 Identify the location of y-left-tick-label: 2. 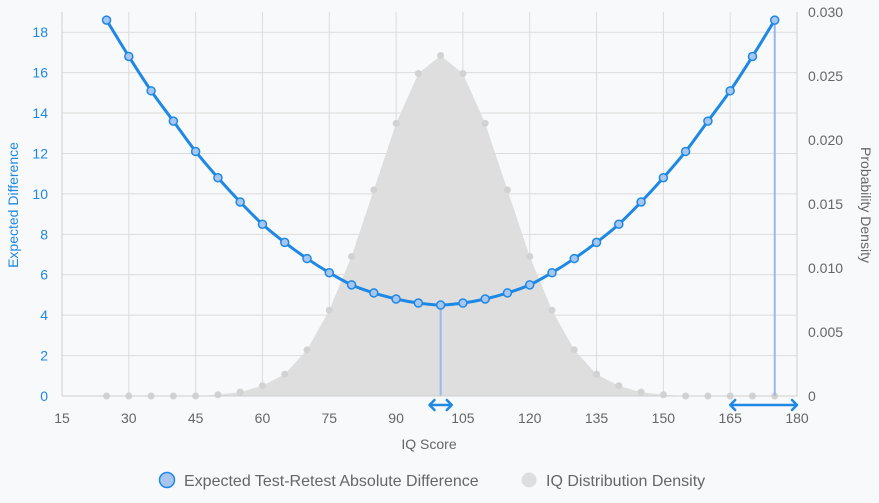
(44, 356).